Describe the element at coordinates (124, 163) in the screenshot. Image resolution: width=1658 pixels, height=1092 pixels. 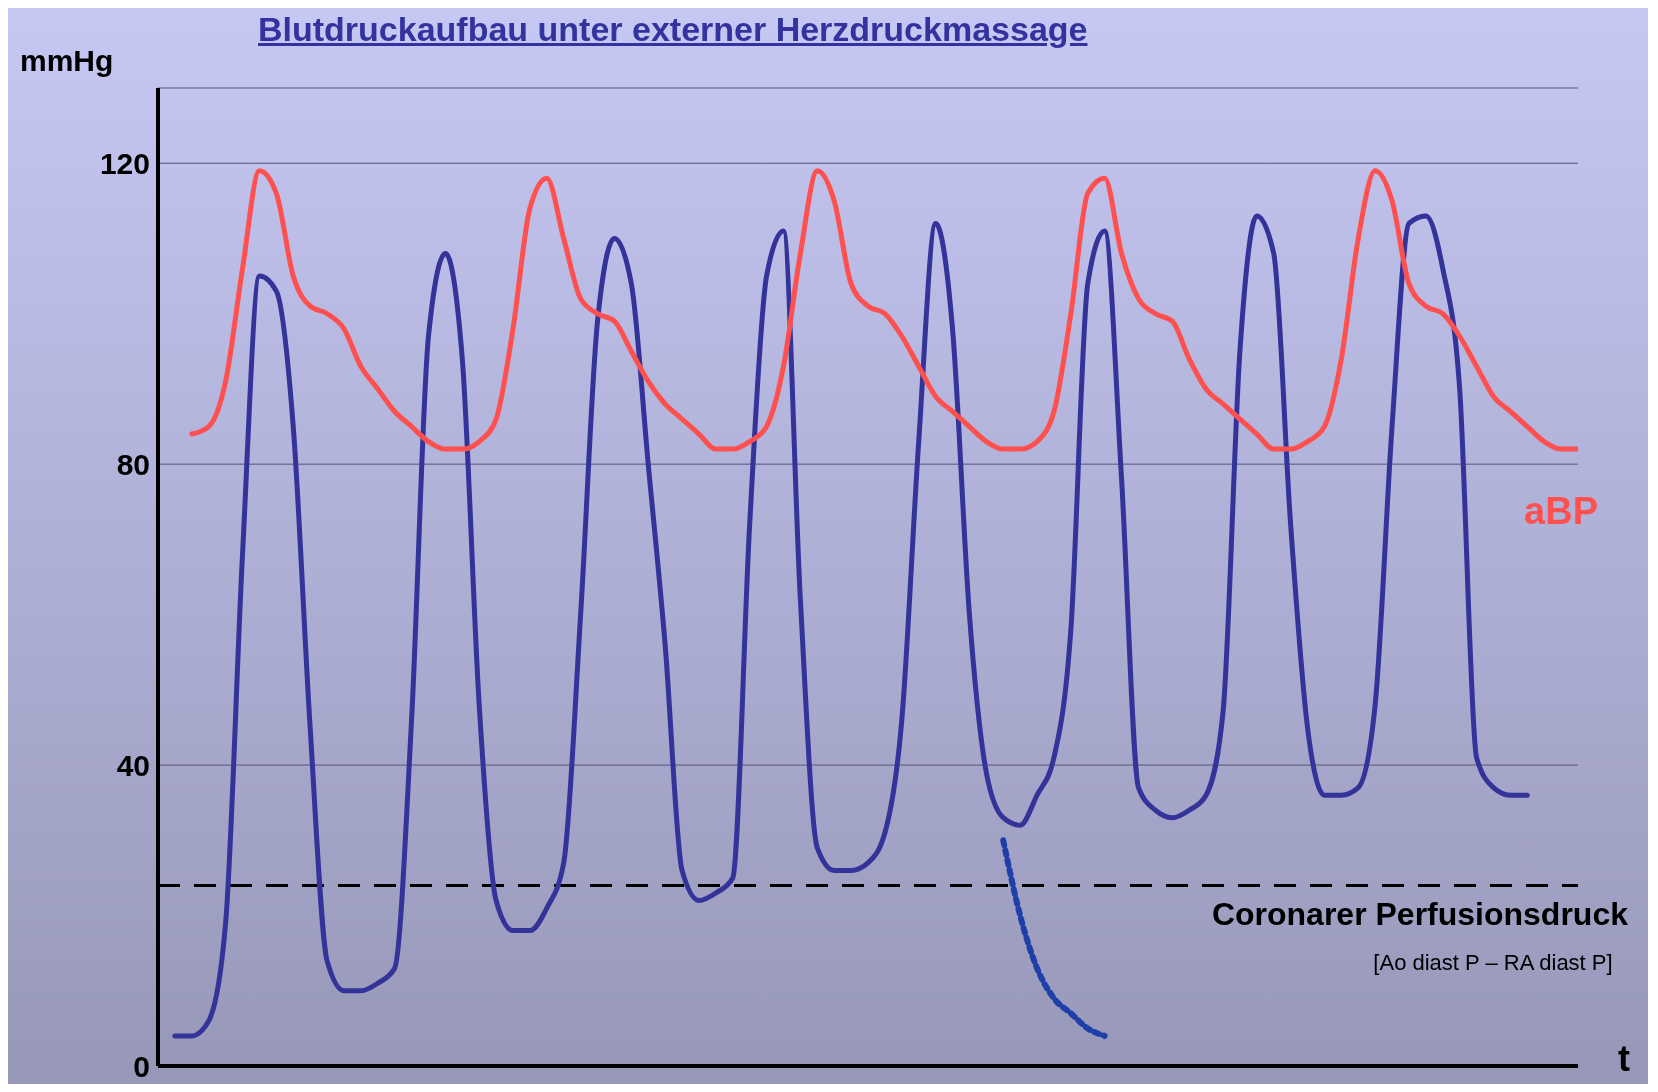
I see `y-tick-label: 120` at that location.